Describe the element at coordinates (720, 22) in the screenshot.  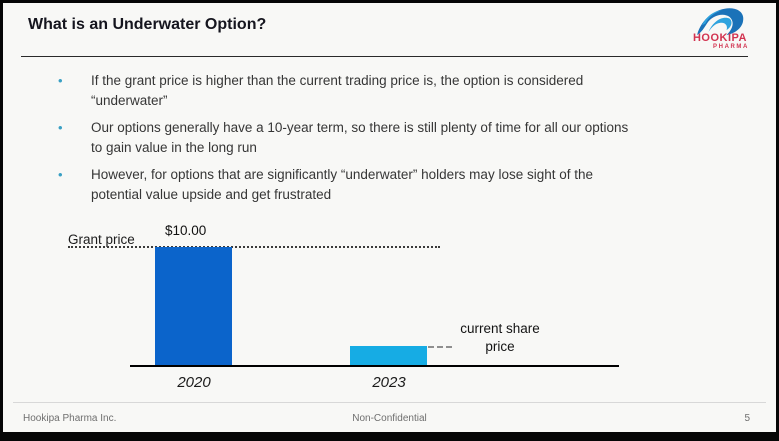
I see `wave-logo-icon` at that location.